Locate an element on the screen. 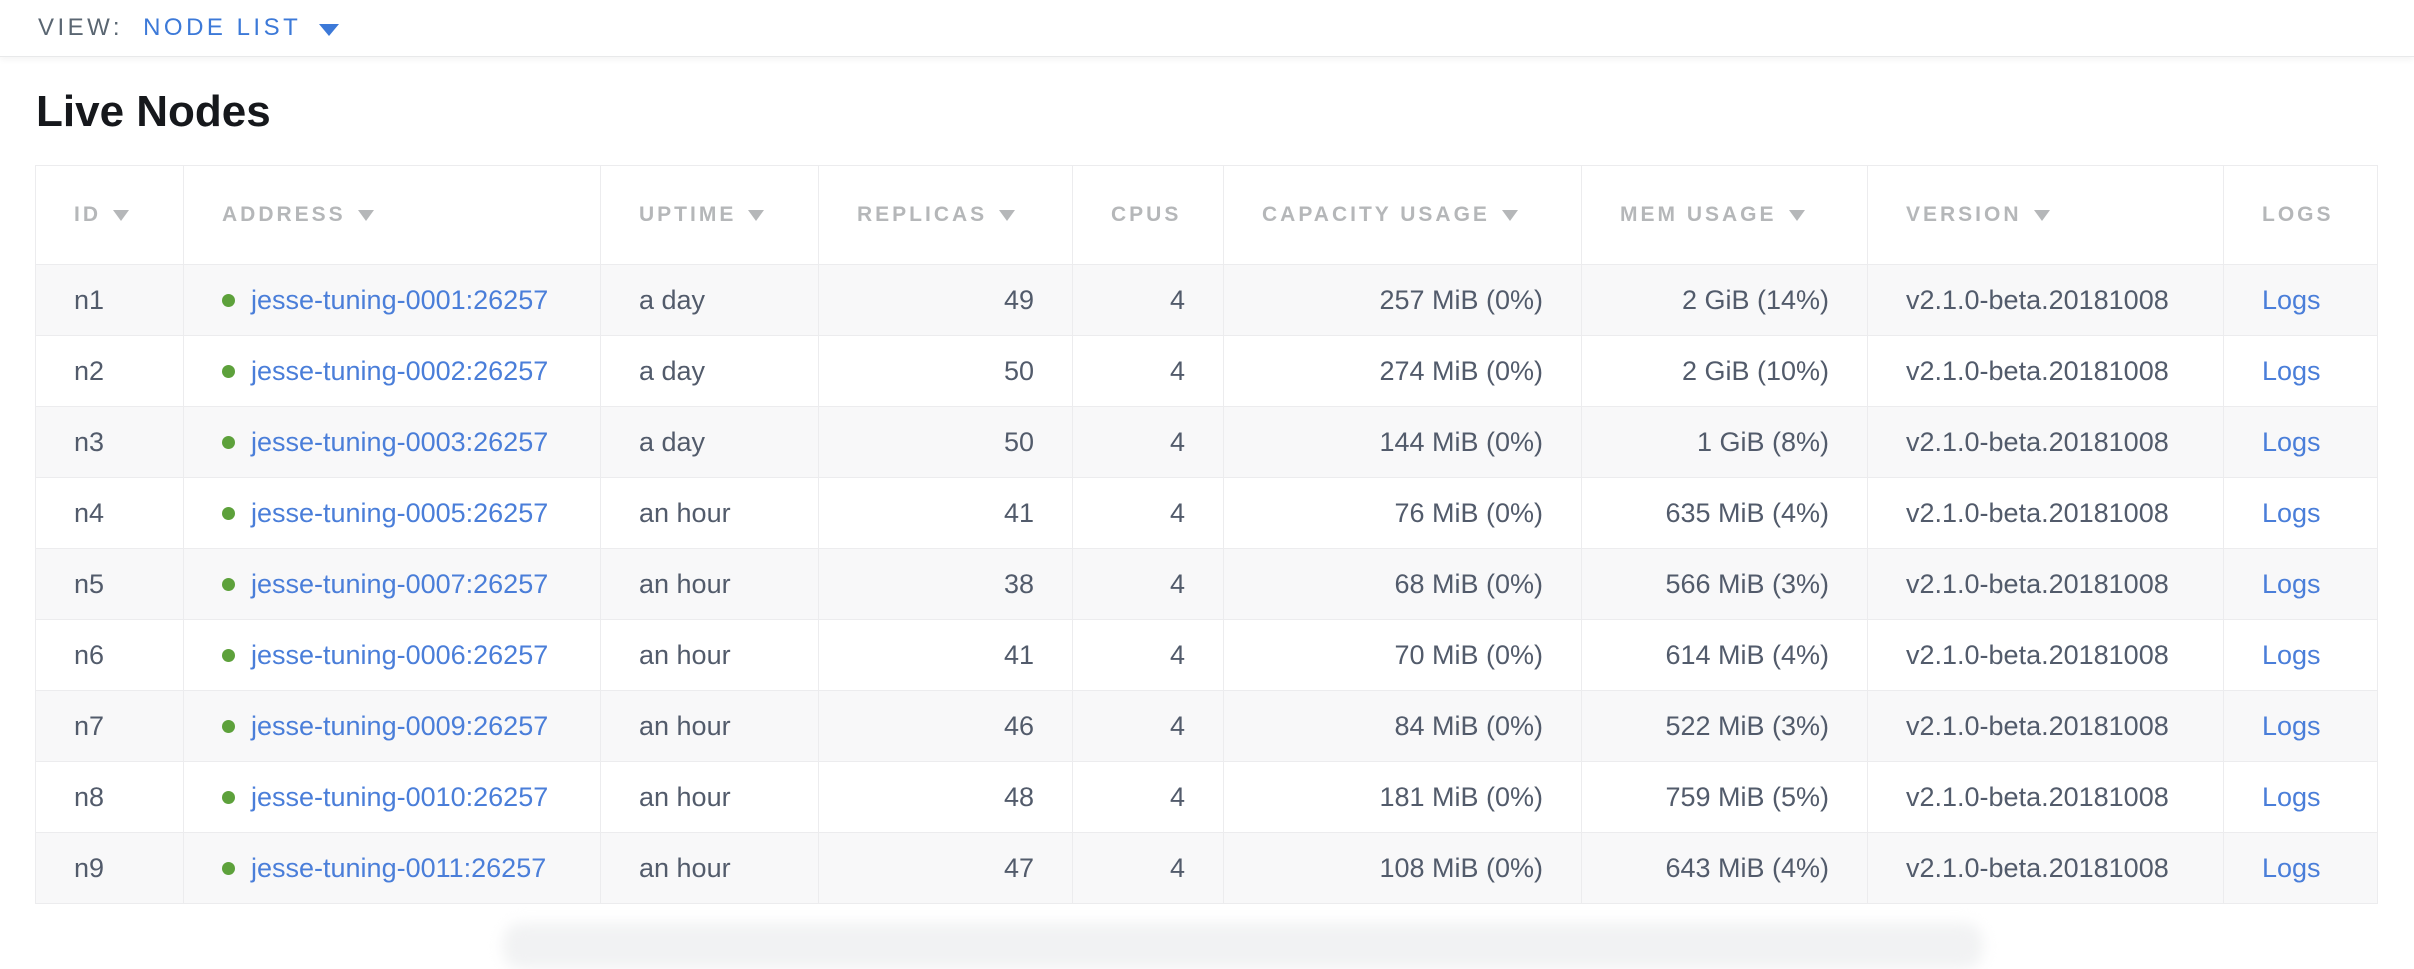 Image resolution: width=2414 pixels, height=969 pixels. cell-replicas: 47 is located at coordinates (945, 868).